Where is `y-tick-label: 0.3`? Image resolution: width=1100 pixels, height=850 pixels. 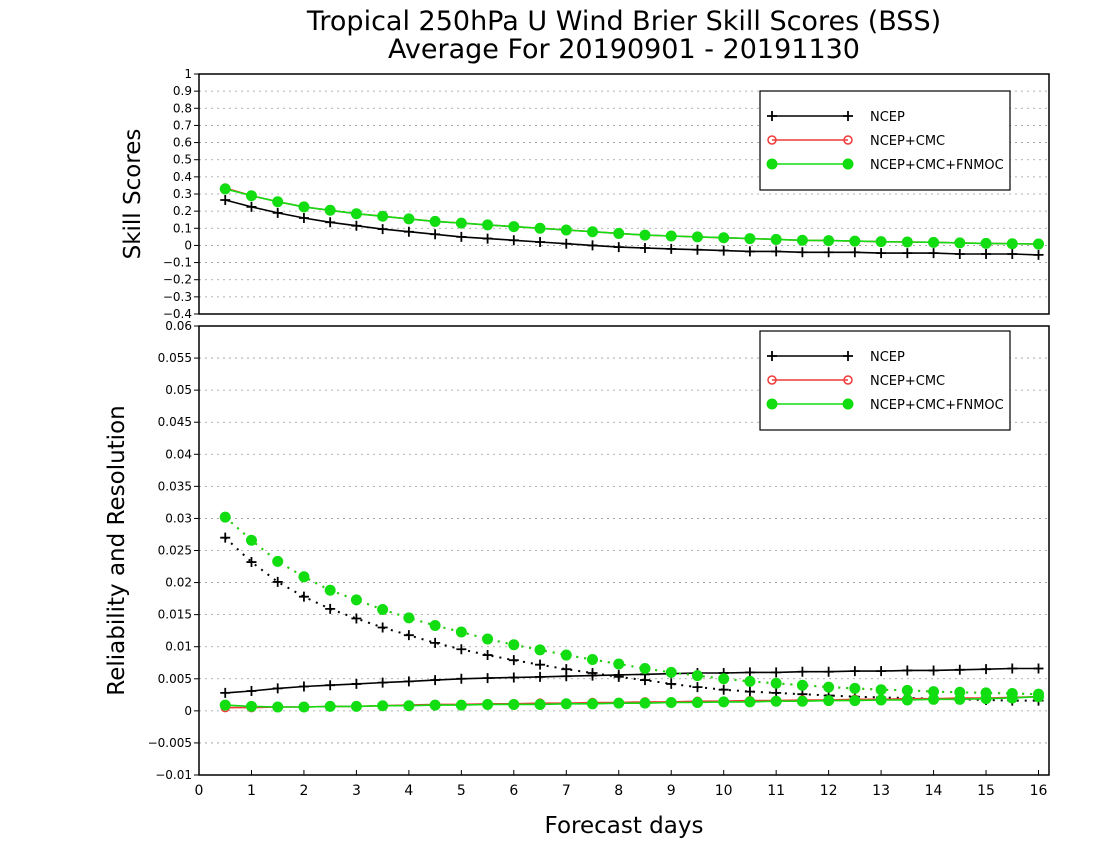
y-tick-label: 0.3 is located at coordinates (182, 194).